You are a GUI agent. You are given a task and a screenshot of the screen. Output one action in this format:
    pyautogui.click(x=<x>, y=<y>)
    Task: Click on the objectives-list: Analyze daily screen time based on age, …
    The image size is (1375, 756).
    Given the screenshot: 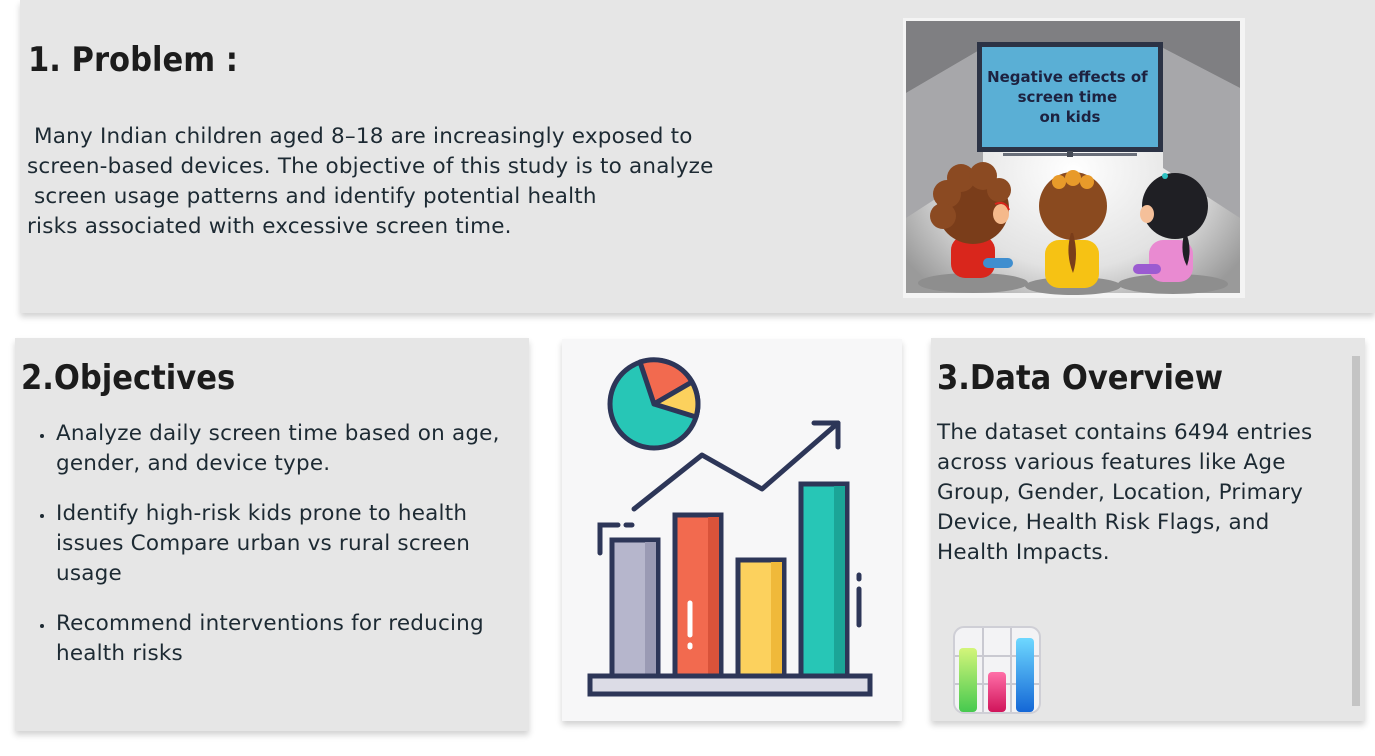 What is the action you would take?
    pyautogui.click(x=281, y=554)
    